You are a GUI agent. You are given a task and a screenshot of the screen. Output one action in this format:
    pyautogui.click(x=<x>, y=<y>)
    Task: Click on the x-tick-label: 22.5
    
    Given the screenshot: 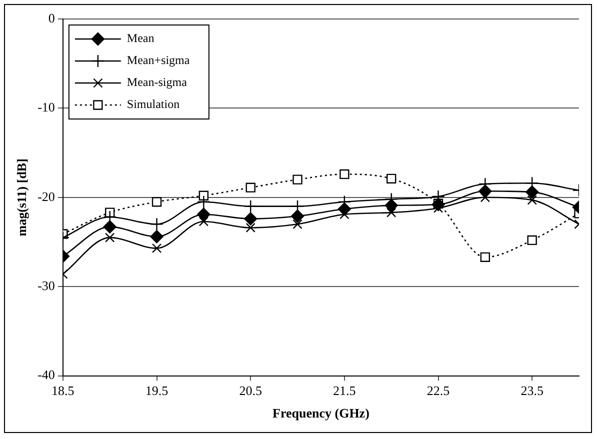 What is the action you would take?
    pyautogui.click(x=438, y=390)
    